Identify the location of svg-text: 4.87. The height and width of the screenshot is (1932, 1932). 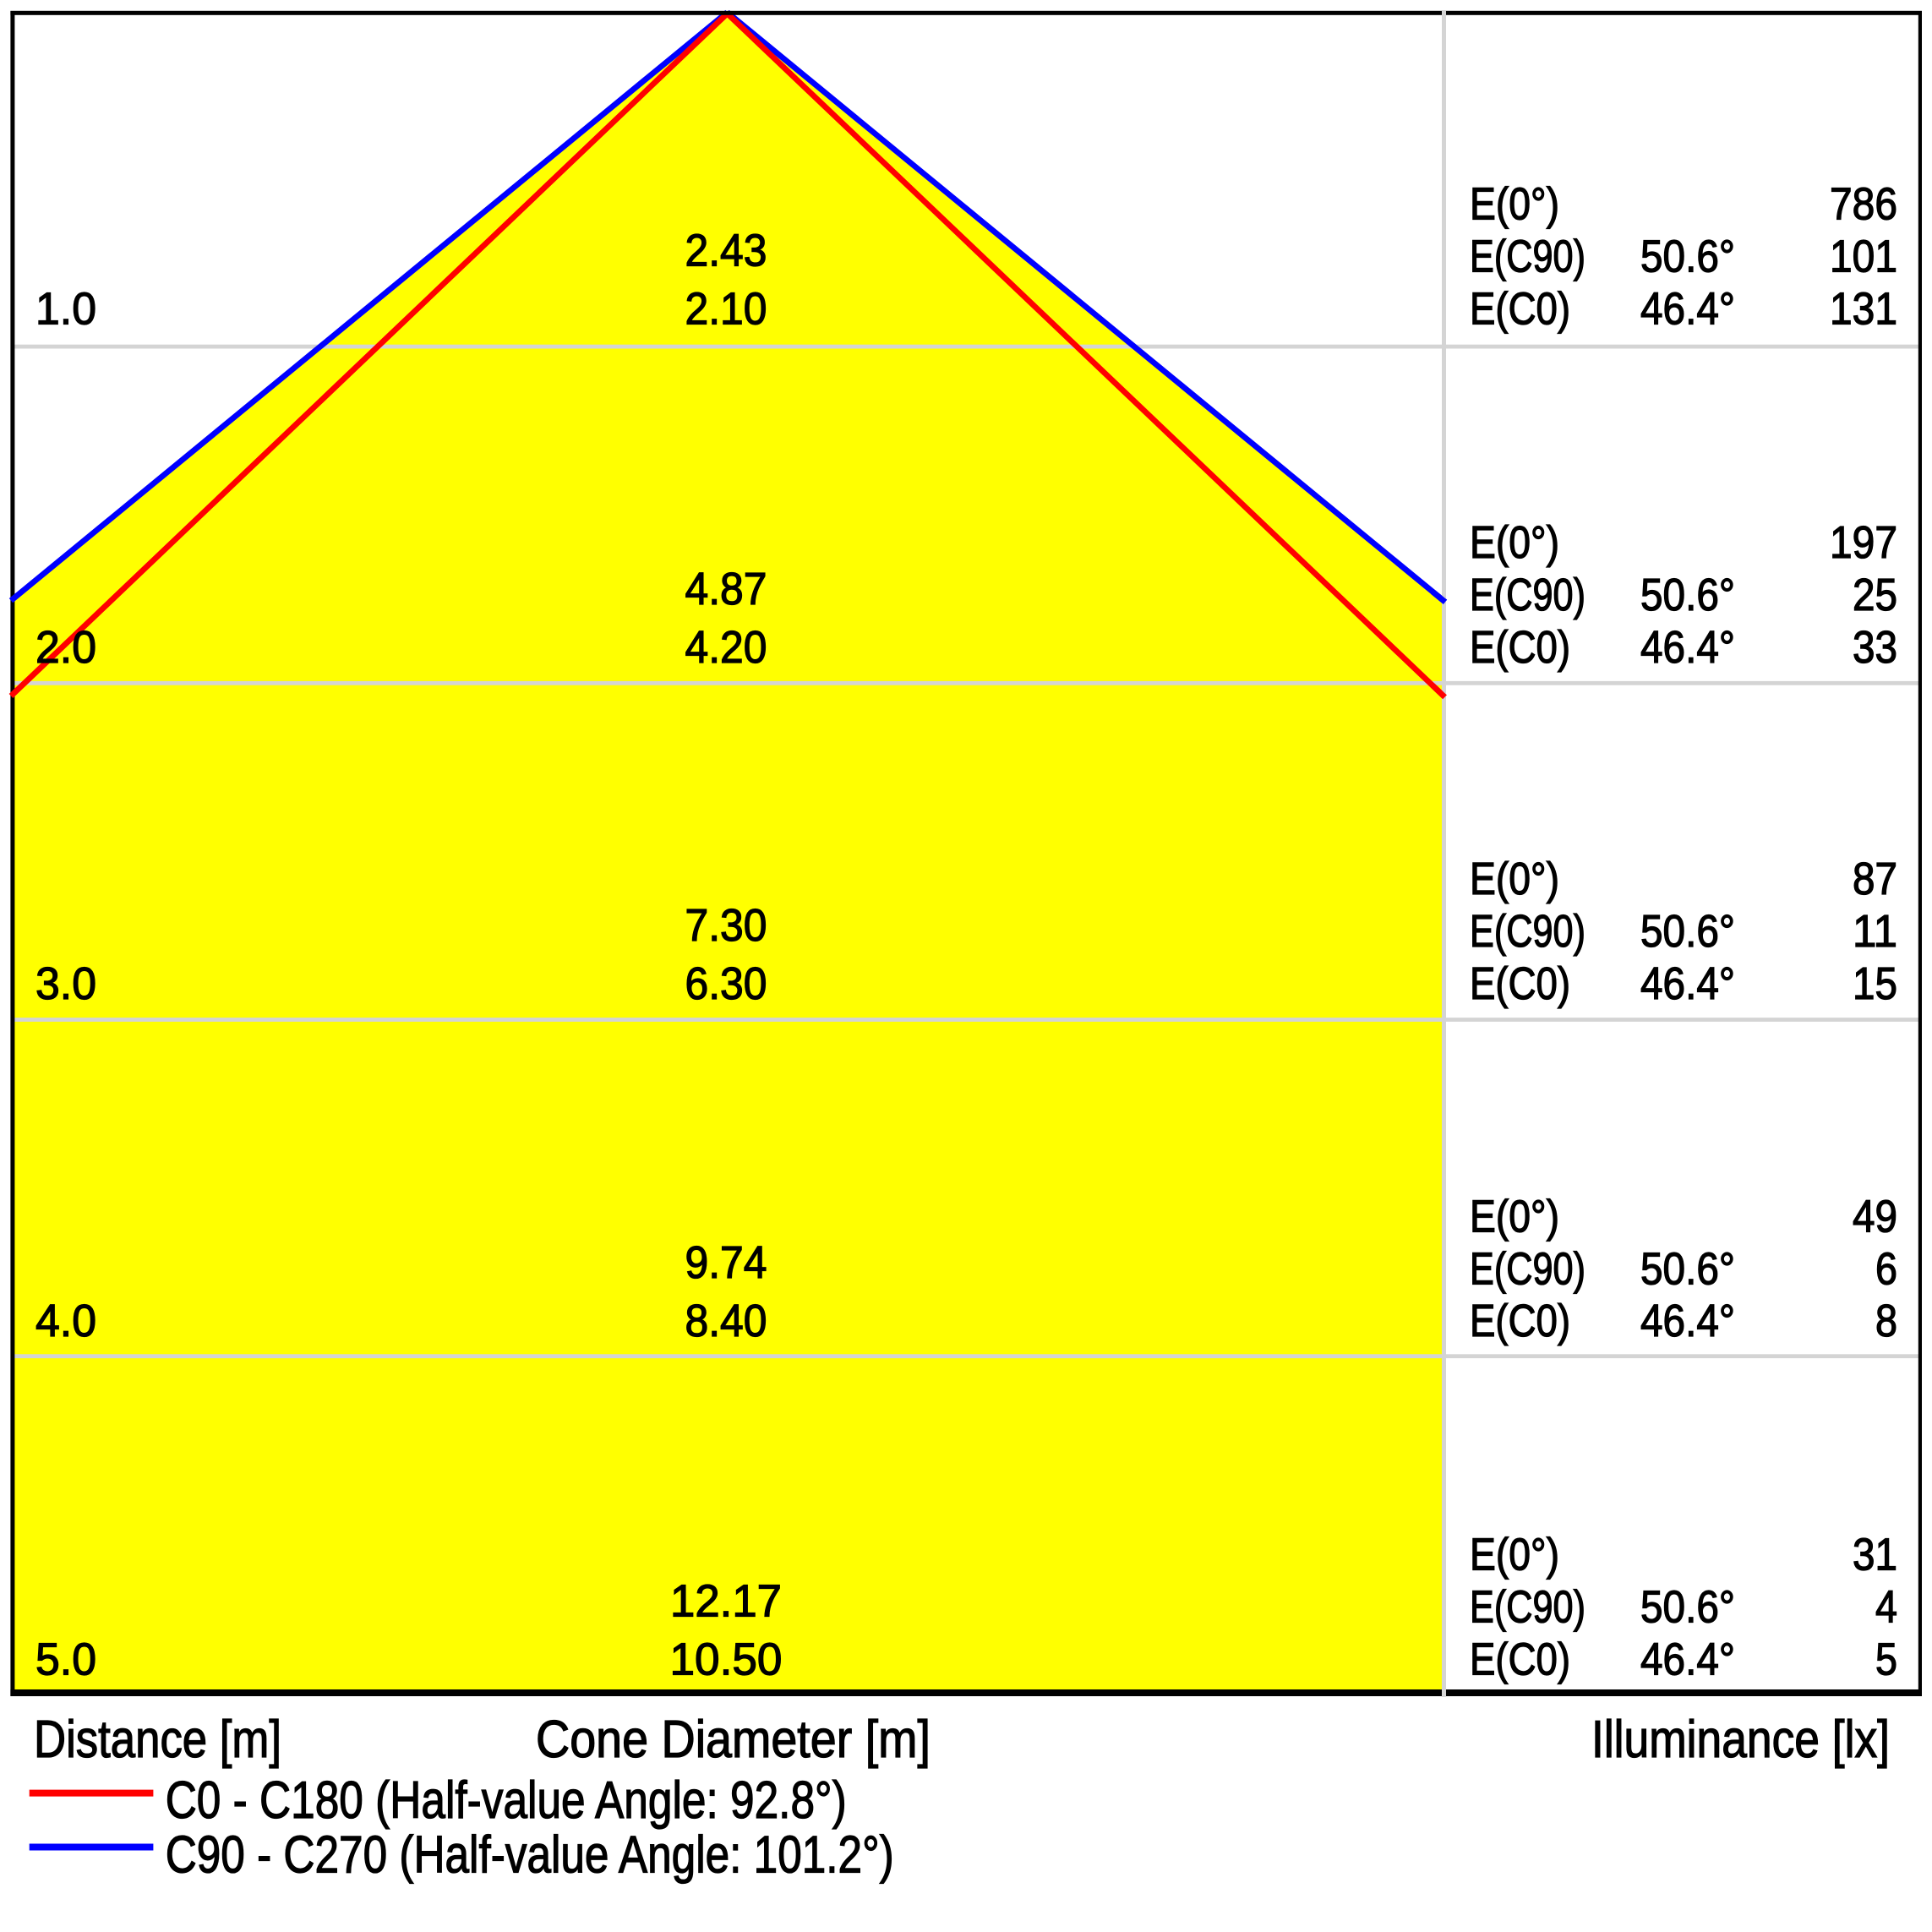
(726, 589).